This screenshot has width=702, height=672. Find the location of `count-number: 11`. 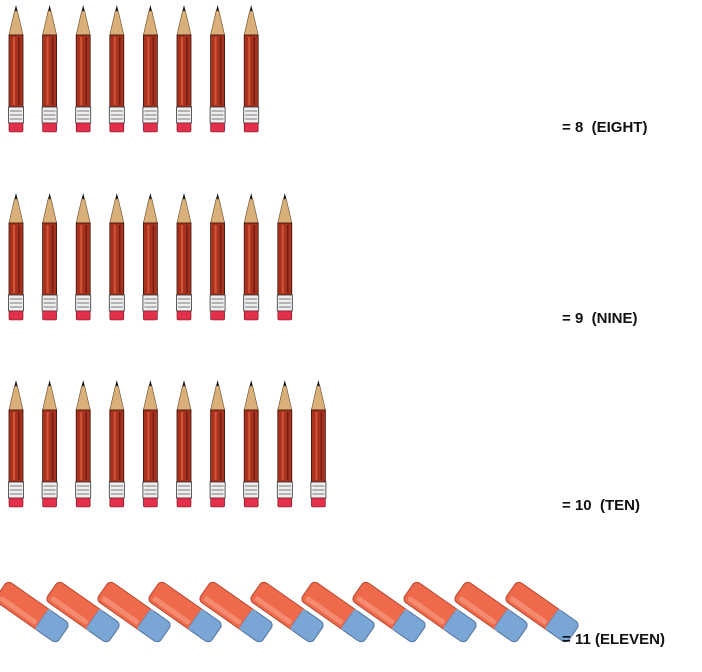

count-number: 11 is located at coordinates (583, 639).